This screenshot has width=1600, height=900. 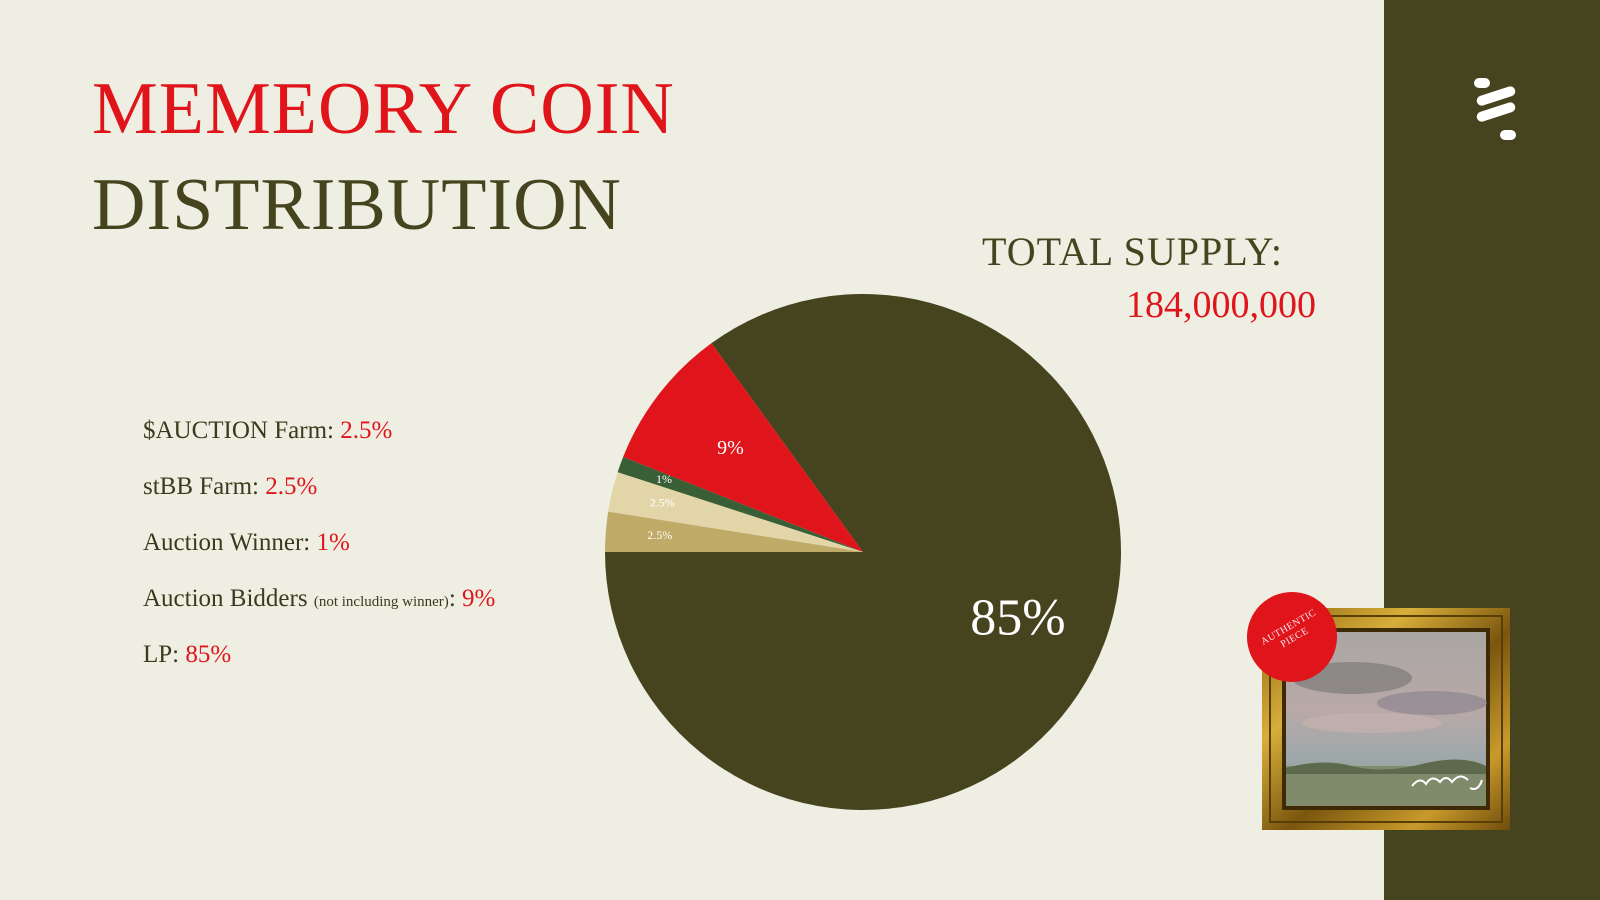 I want to click on pie-label-stbb-farm: 2.5%, so click(x=662, y=503).